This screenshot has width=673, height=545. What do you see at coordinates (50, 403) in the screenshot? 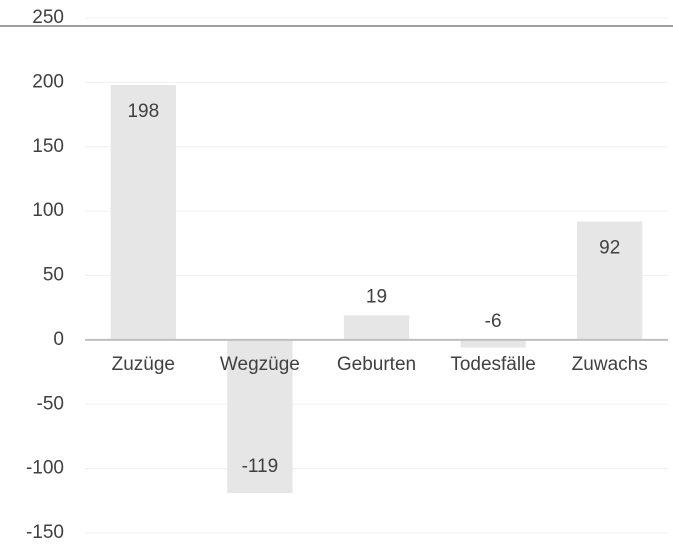
I see `y-tick-label: -50` at bounding box center [50, 403].